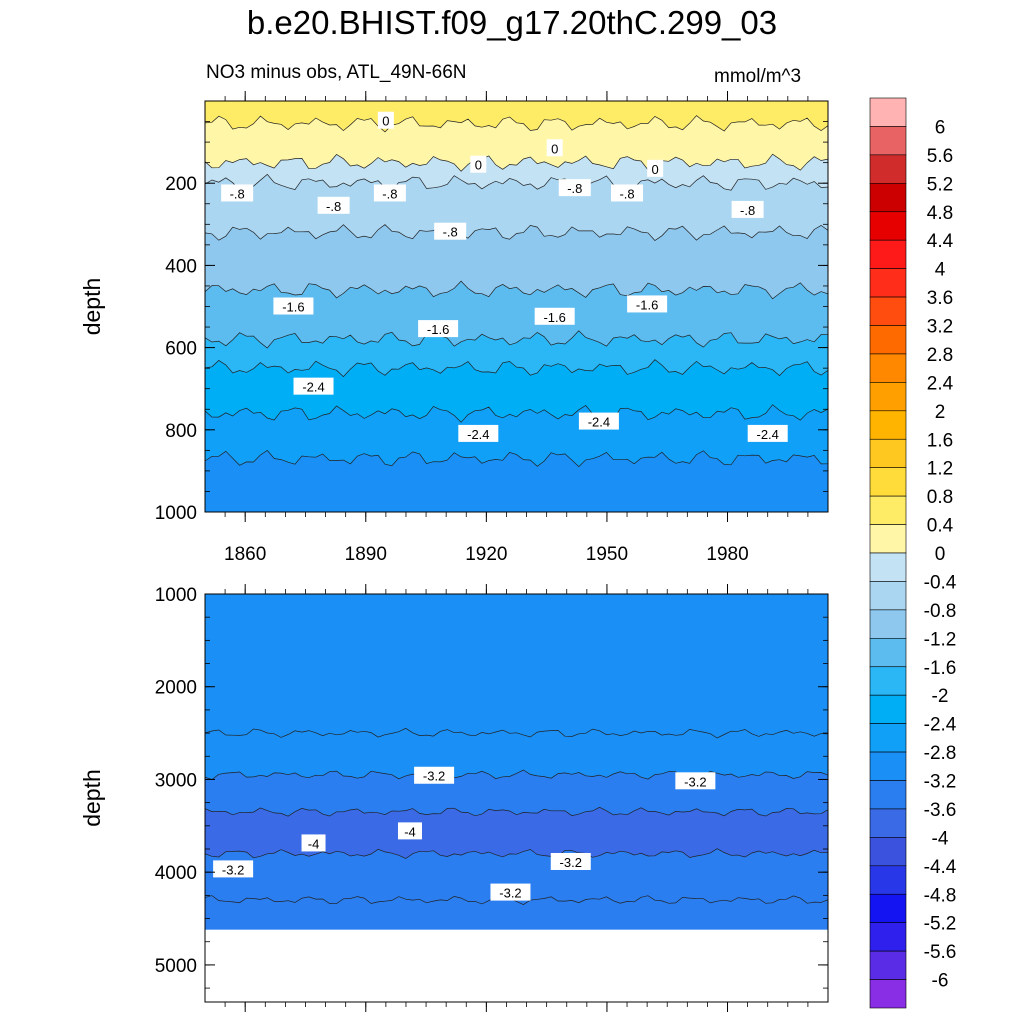  What do you see at coordinates (940, 895) in the screenshot?
I see `colorbar-label: -4.8` at bounding box center [940, 895].